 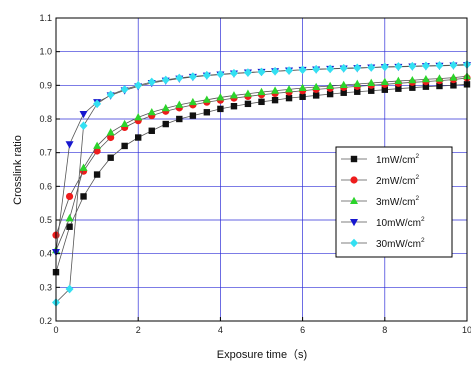 What do you see at coordinates (55, 330) in the screenshot?
I see `x-tick-label: 0` at bounding box center [55, 330].